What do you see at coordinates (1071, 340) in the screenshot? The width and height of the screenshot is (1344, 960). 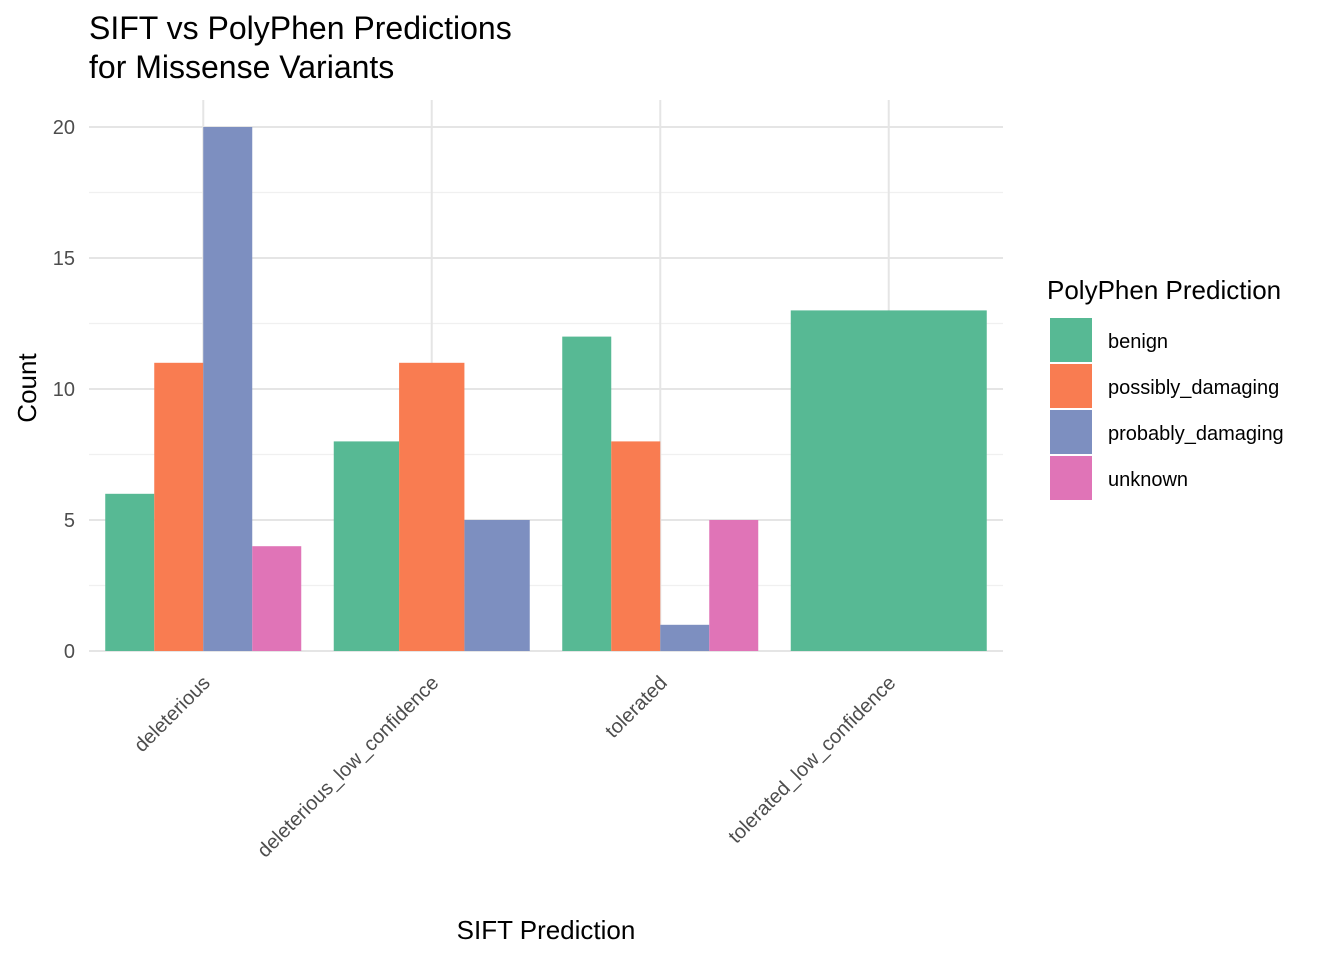 I see `legend-swatch-benign` at bounding box center [1071, 340].